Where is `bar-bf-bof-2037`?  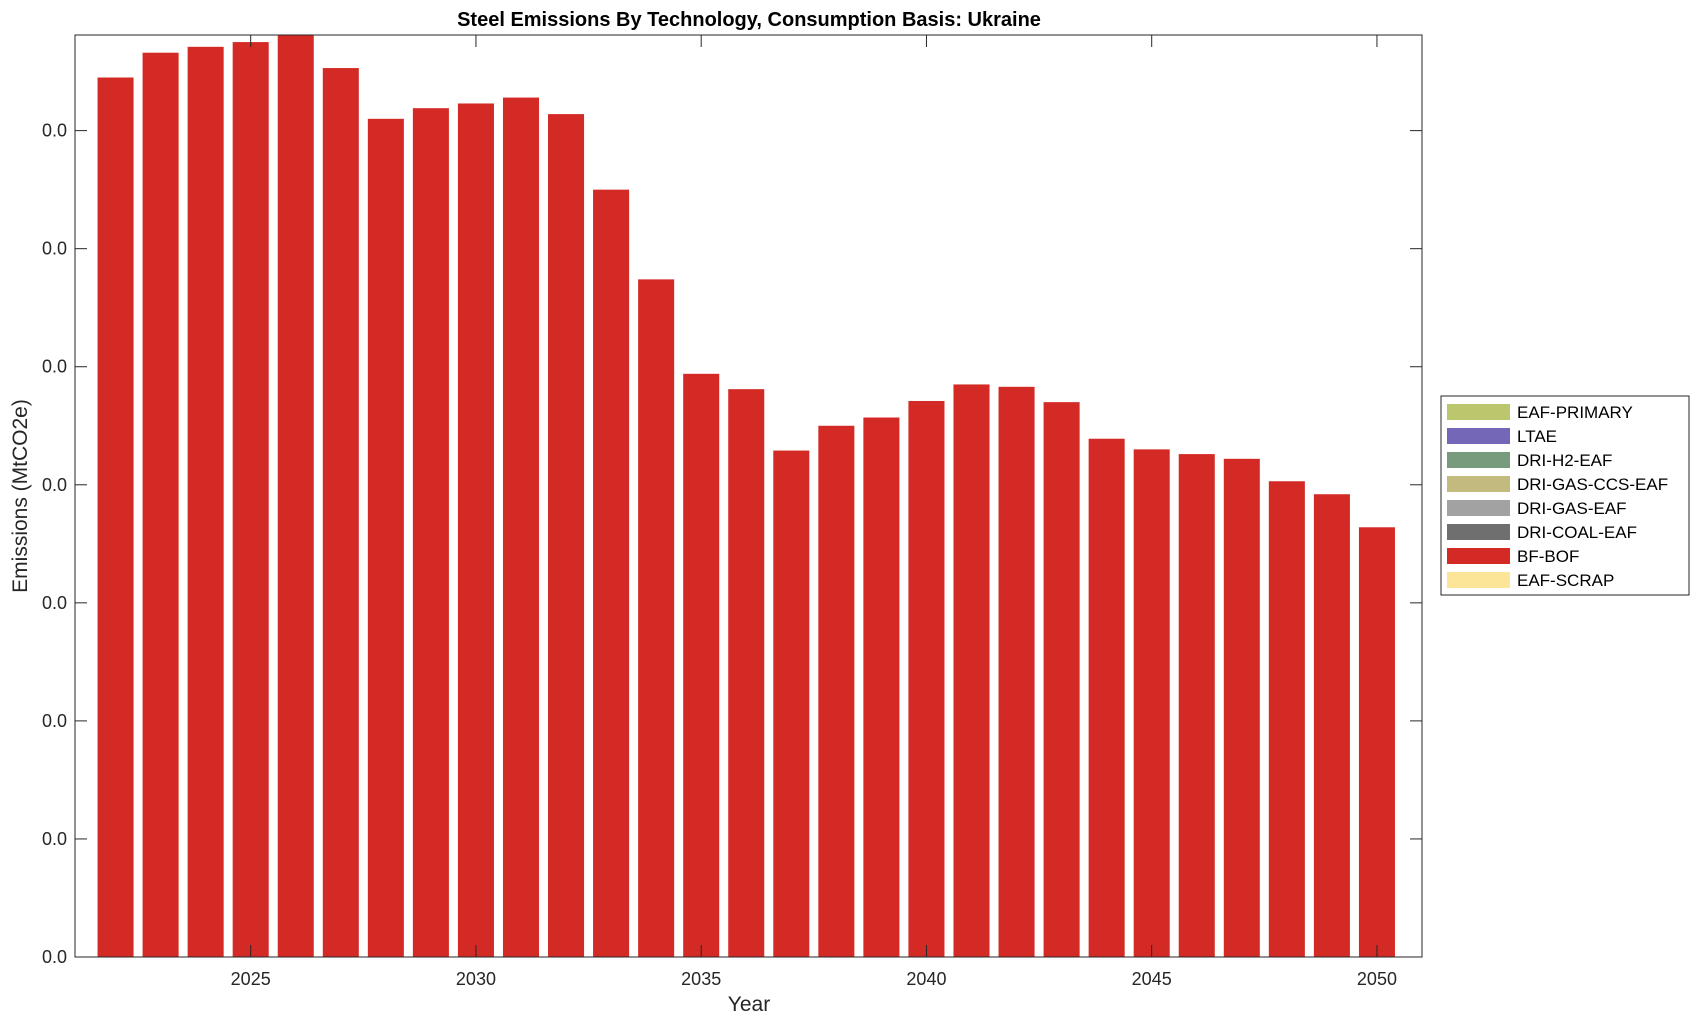
bar-bf-bof-2037 is located at coordinates (791, 703).